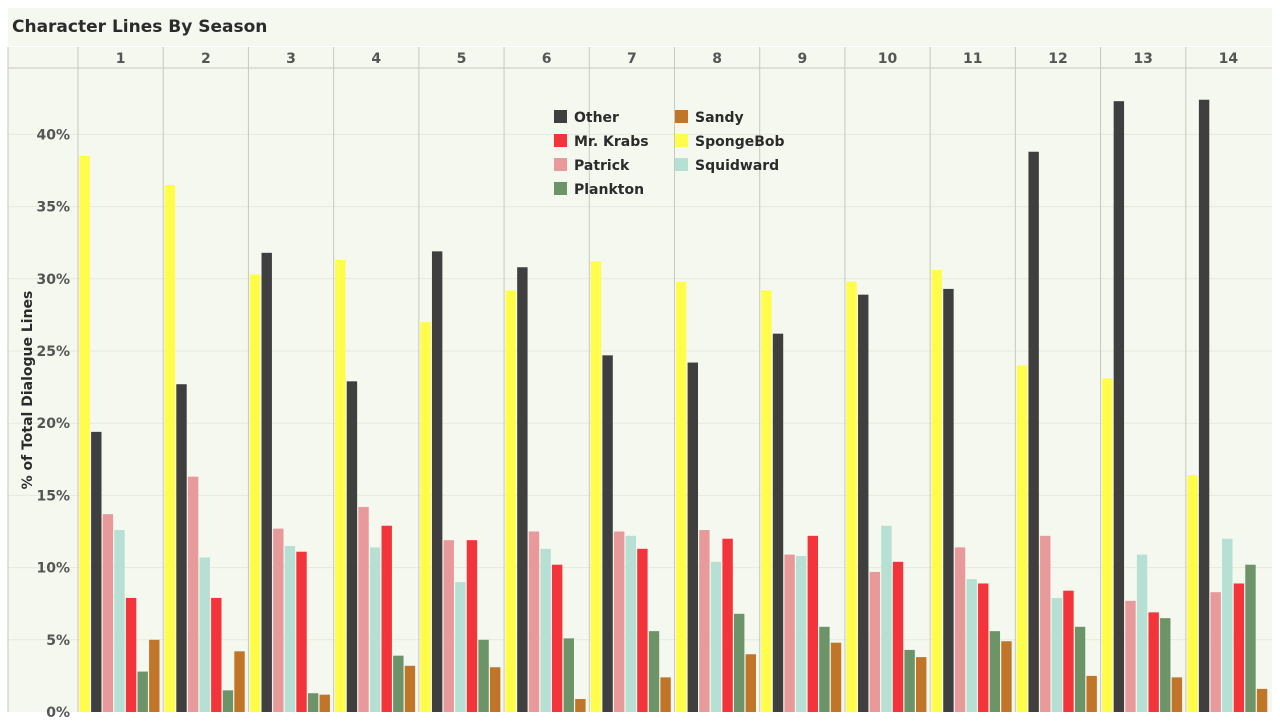 Image resolution: width=1280 pixels, height=724 pixels. What do you see at coordinates (58, 641) in the screenshot?
I see `y-tick-label: 5%` at bounding box center [58, 641].